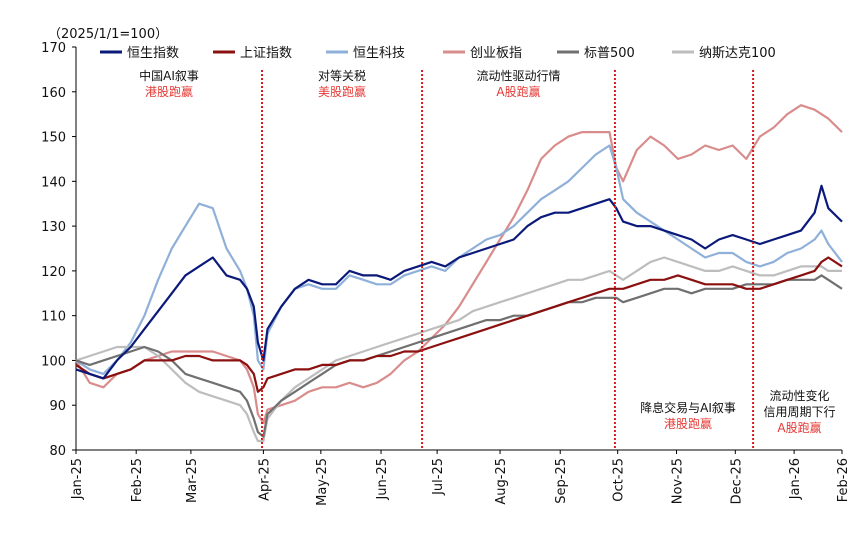 Image resolution: width=867 pixels, height=533 pixels. What do you see at coordinates (53, 182) in the screenshot?
I see `y-tick-label: 140` at bounding box center [53, 182].